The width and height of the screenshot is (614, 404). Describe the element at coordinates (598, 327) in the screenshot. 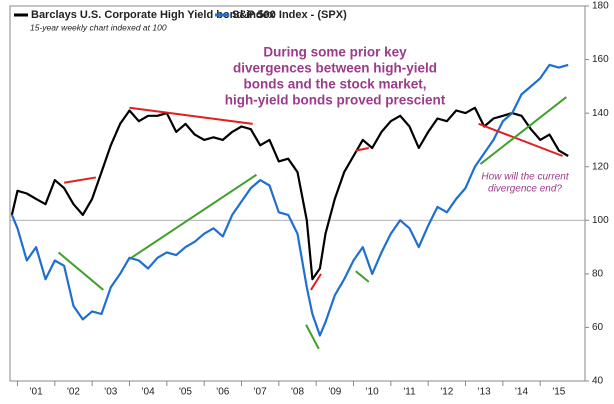

I see `y-tick-label: 60` at that location.